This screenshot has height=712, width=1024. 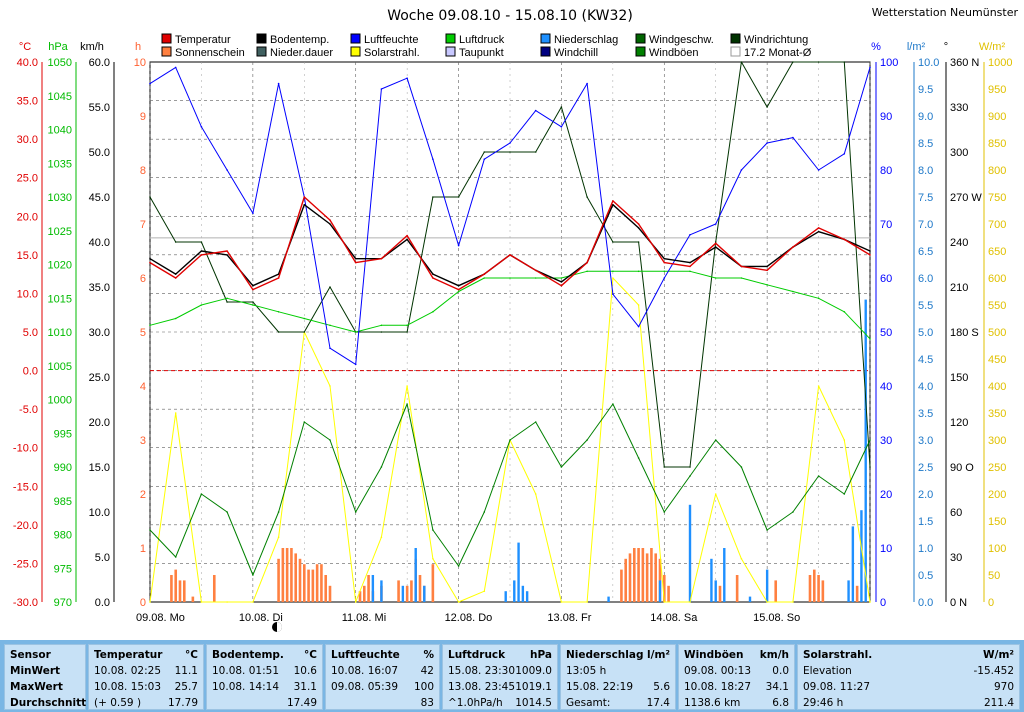 What do you see at coordinates (993, 671) in the screenshot?
I see `stats-cell-value: -15.452` at bounding box center [993, 671].